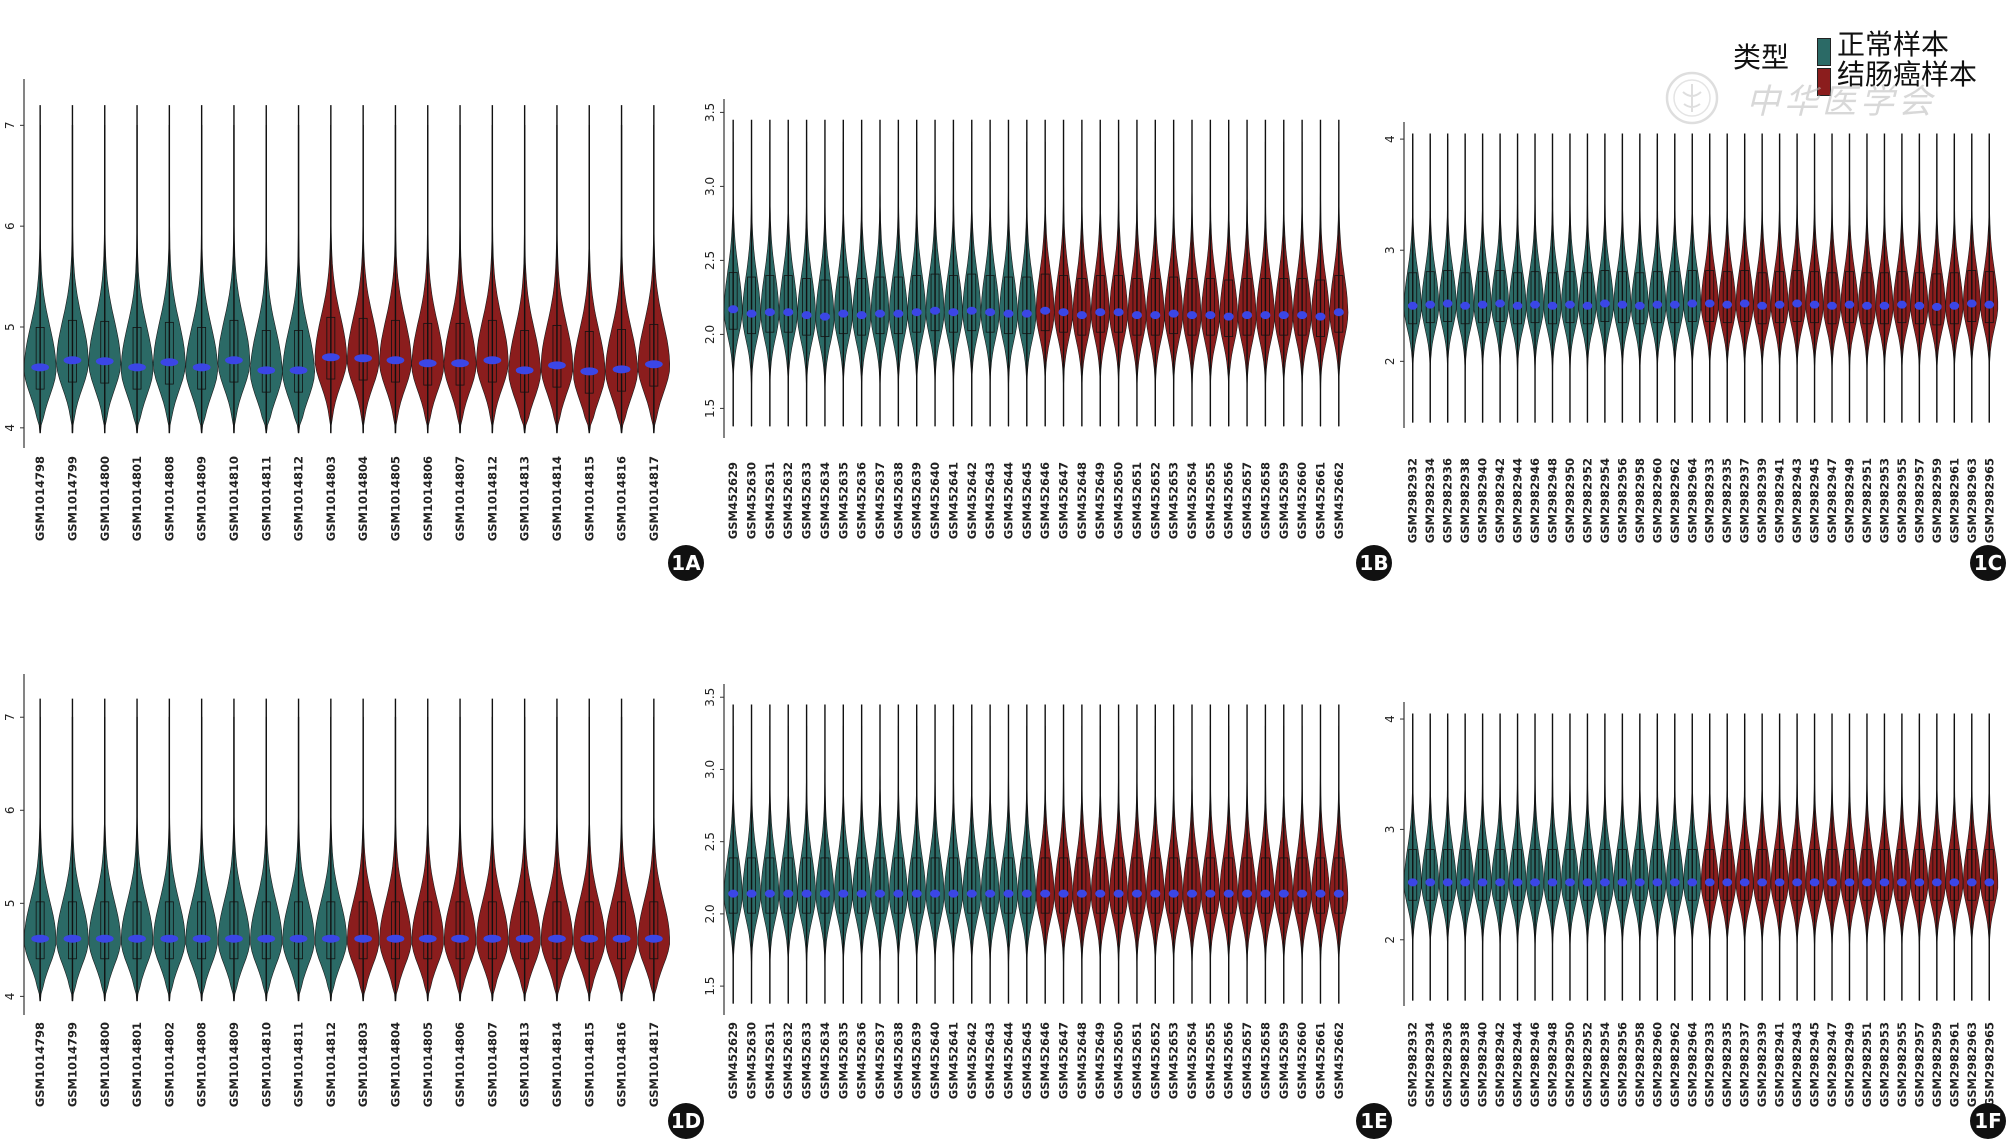 The image size is (2008, 1143). Describe the element at coordinates (1761, 57) in the screenshot. I see `legend-title: 类型` at that location.